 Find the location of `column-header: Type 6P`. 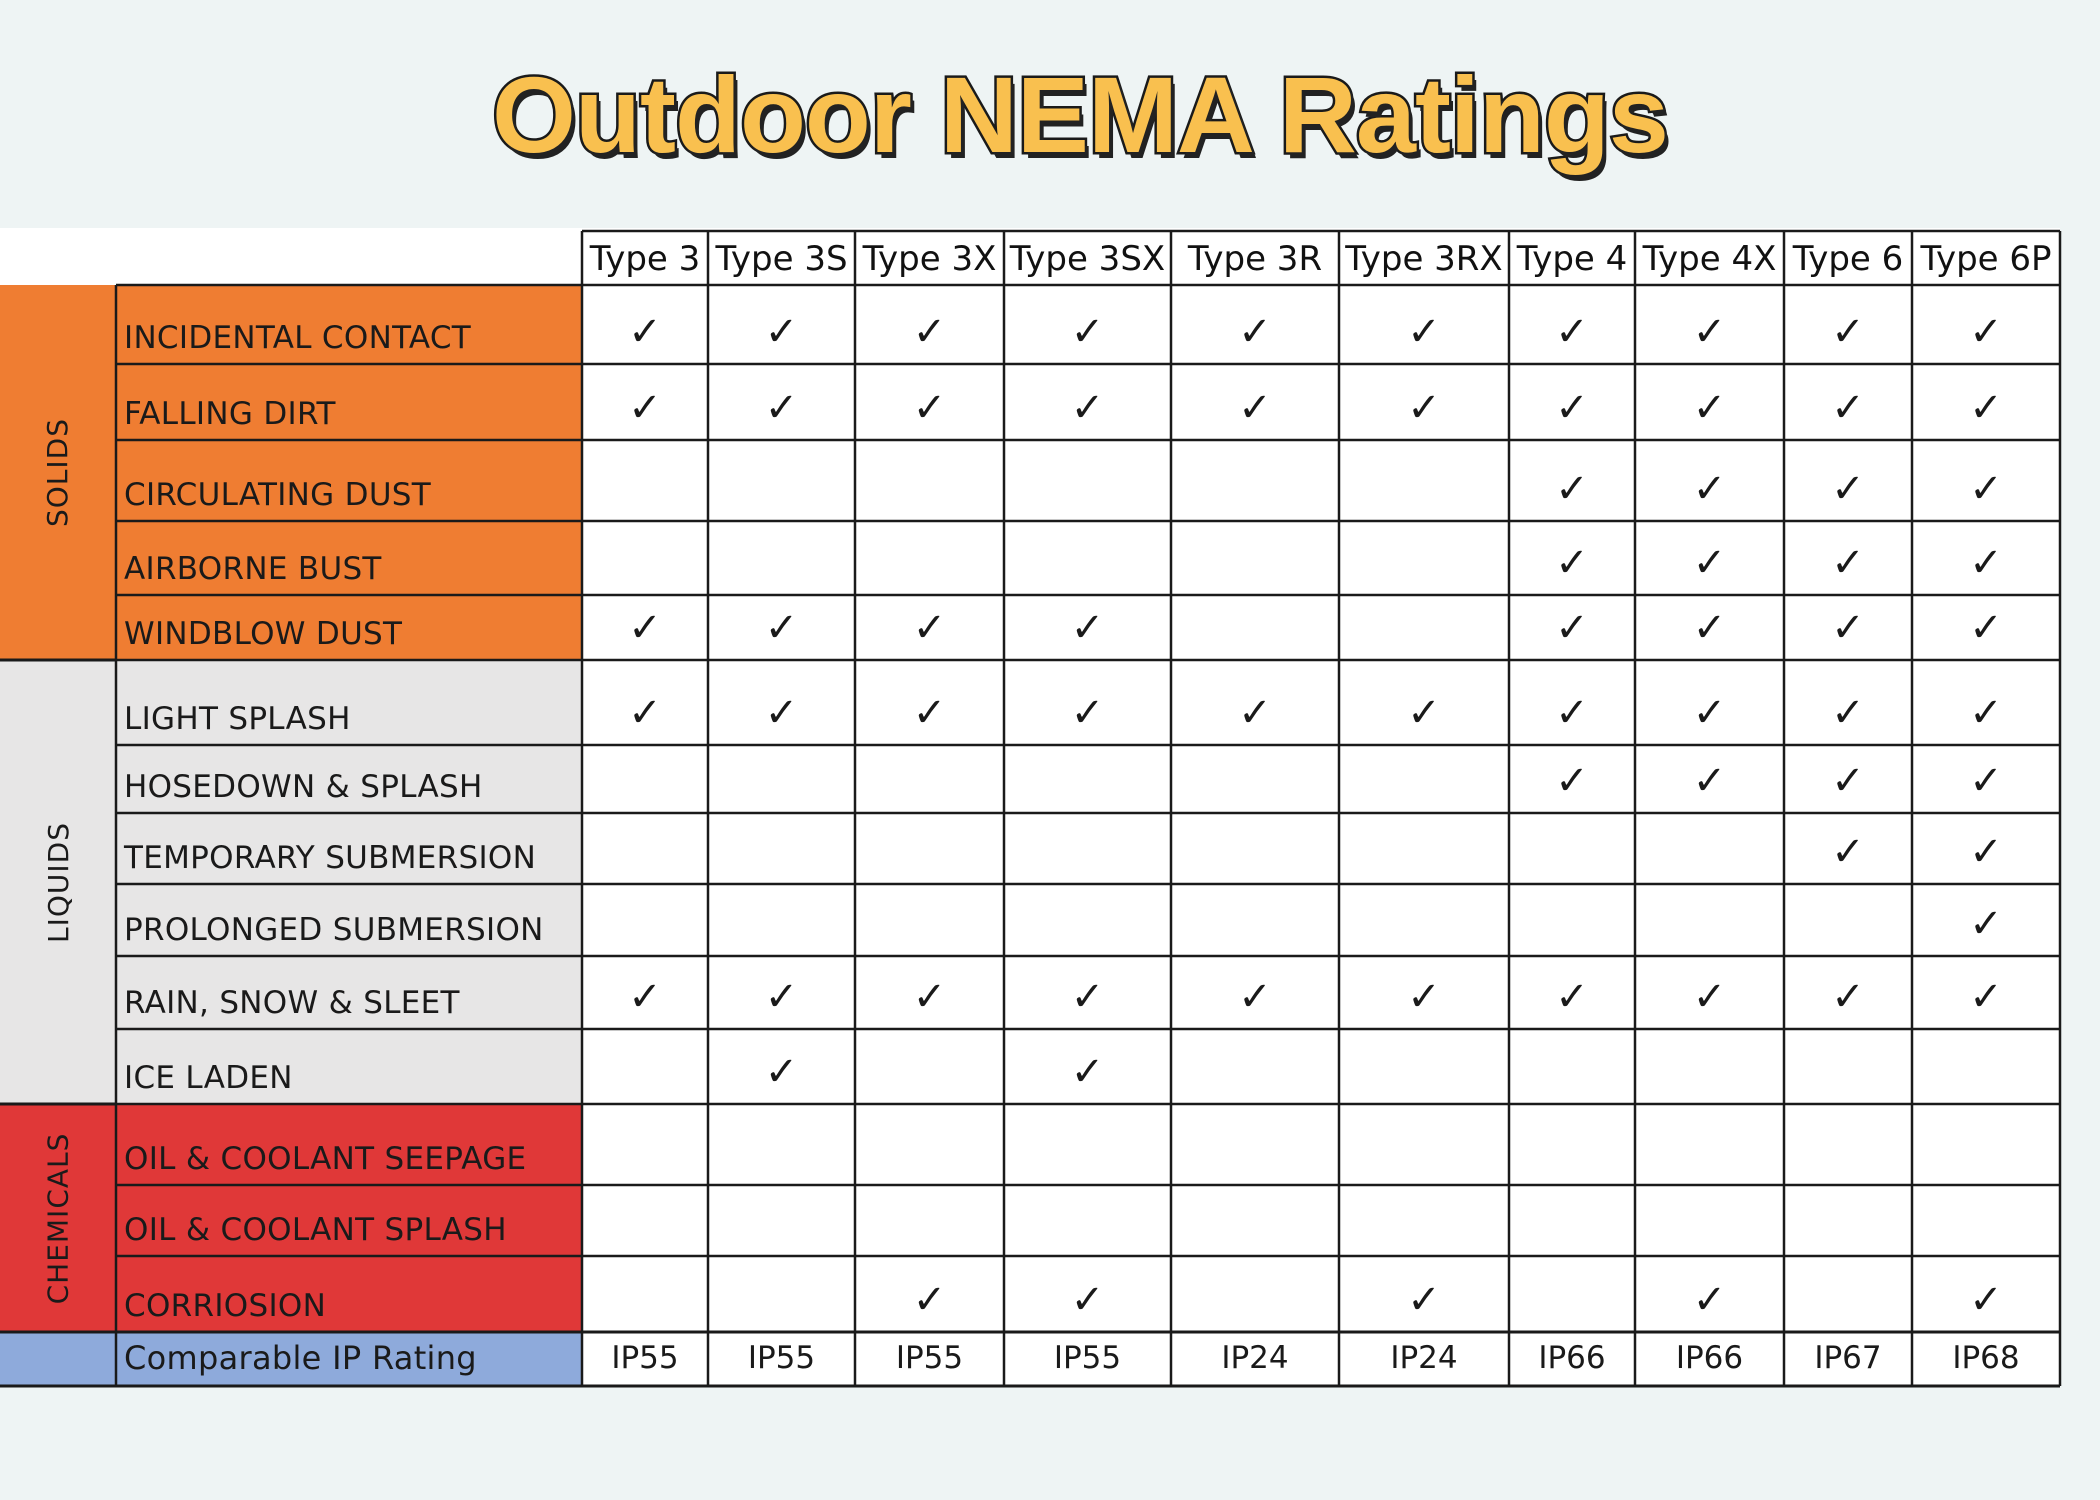

column-header: Type 6P is located at coordinates (1986, 259).